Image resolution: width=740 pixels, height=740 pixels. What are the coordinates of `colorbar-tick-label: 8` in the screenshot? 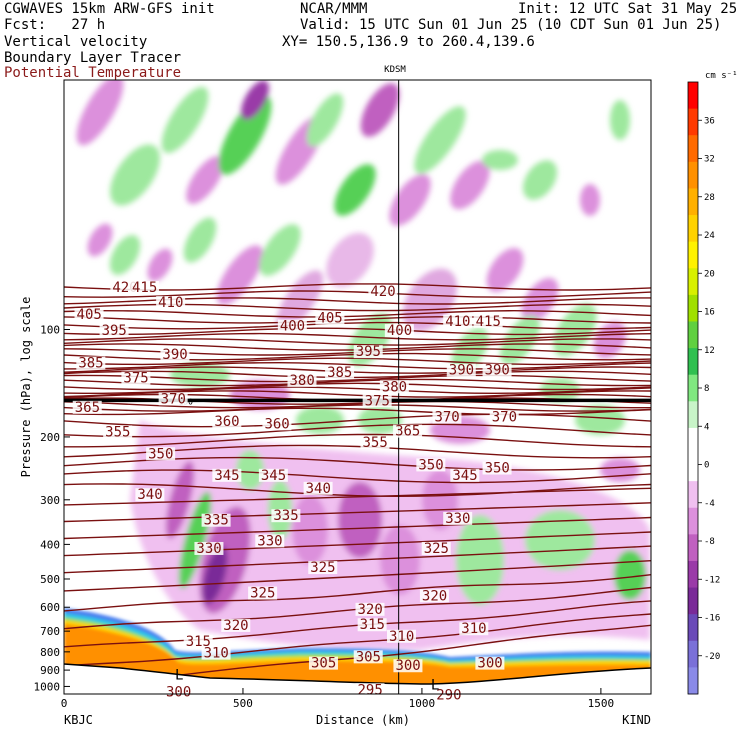 It's located at (706, 389).